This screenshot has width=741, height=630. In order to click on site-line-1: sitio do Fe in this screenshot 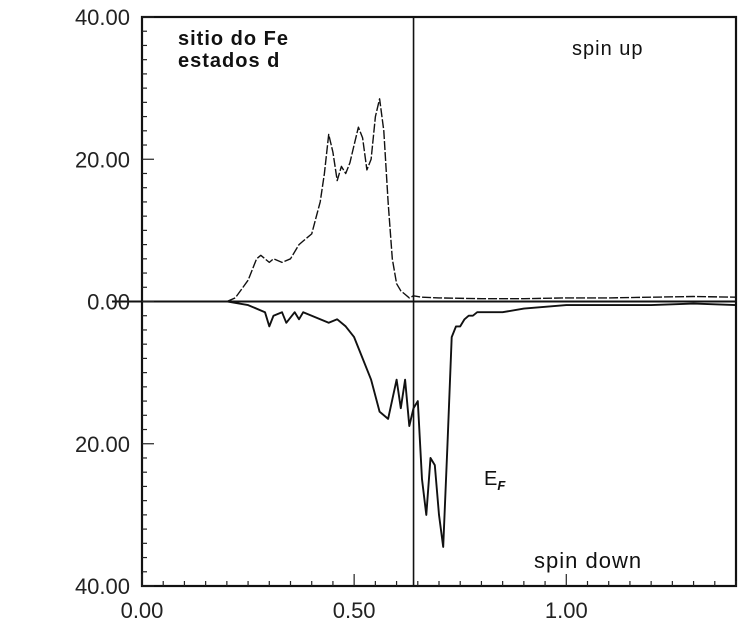, I will do `click(233, 39)`.